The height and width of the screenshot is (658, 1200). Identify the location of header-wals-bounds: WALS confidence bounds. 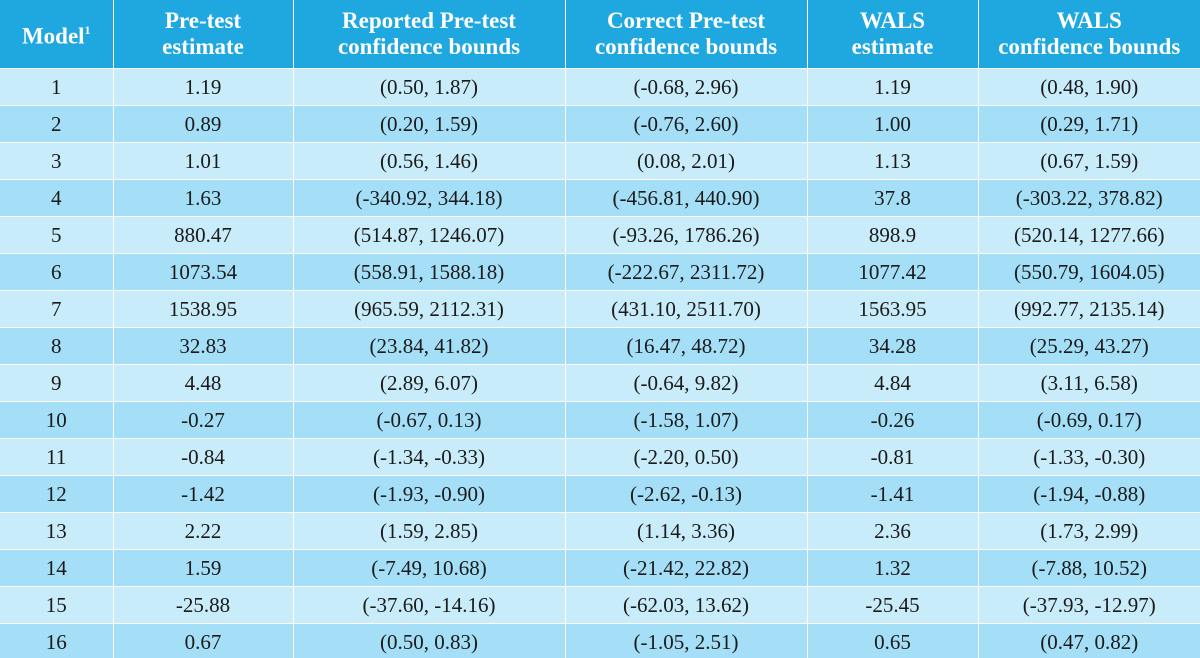
(1088, 34).